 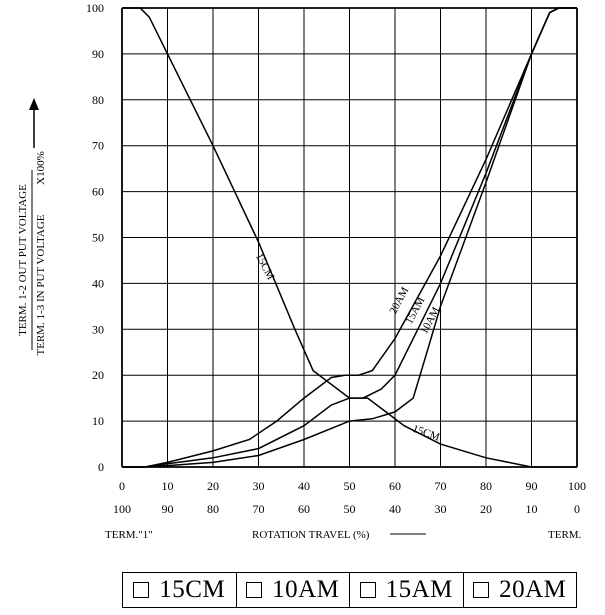 I want to click on legend: 15CM 10AM 15AM 20AM, so click(x=349, y=590).